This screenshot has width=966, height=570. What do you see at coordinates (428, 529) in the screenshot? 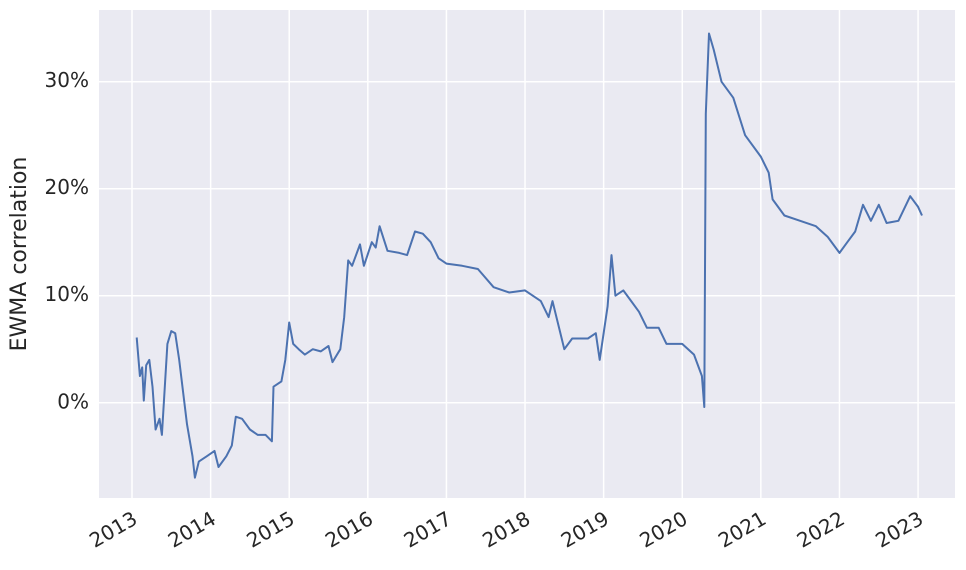
I see `x-tick-label: 2017` at bounding box center [428, 529].